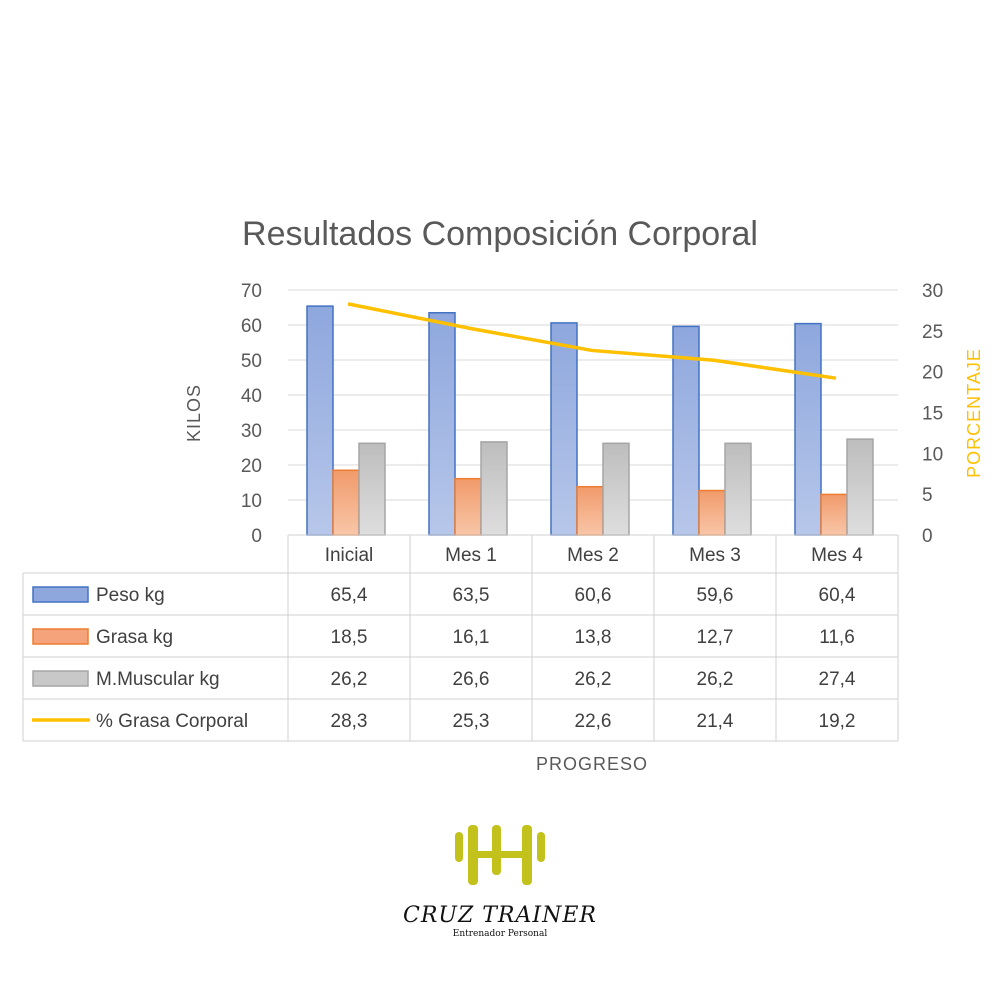 The image size is (1000, 1000). I want to click on data-cell: 21,4, so click(715, 721).